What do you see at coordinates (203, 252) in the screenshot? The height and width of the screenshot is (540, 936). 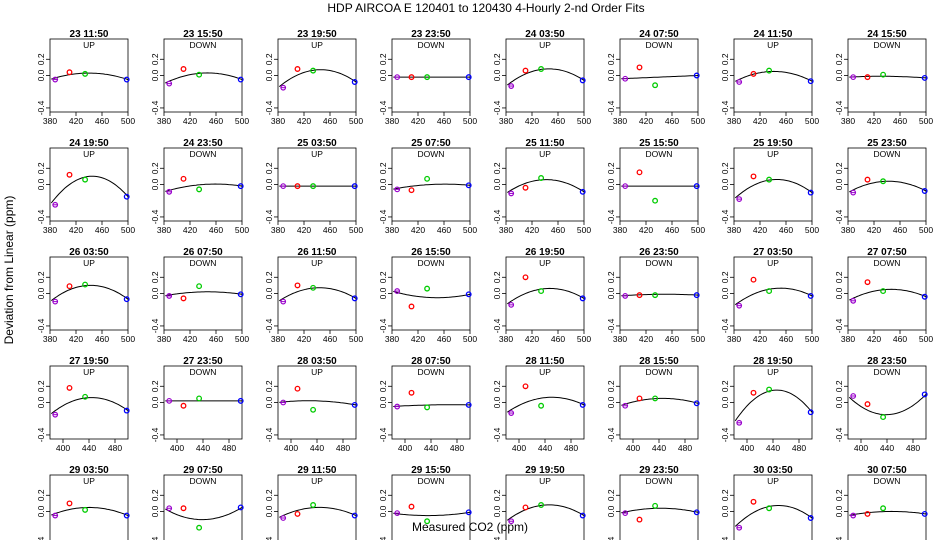 I see `panel-title: 26 07:50` at bounding box center [203, 252].